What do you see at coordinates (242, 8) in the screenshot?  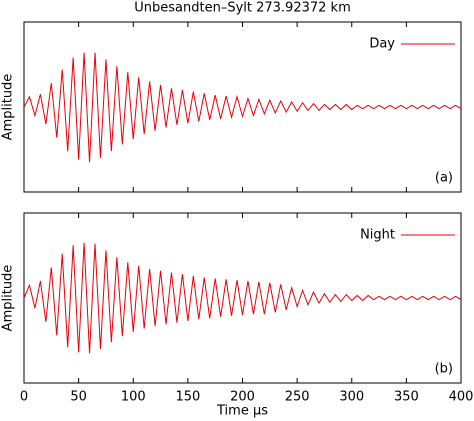 I see `chart-title: Unbesandten–Sylt 273.92372 km` at bounding box center [242, 8].